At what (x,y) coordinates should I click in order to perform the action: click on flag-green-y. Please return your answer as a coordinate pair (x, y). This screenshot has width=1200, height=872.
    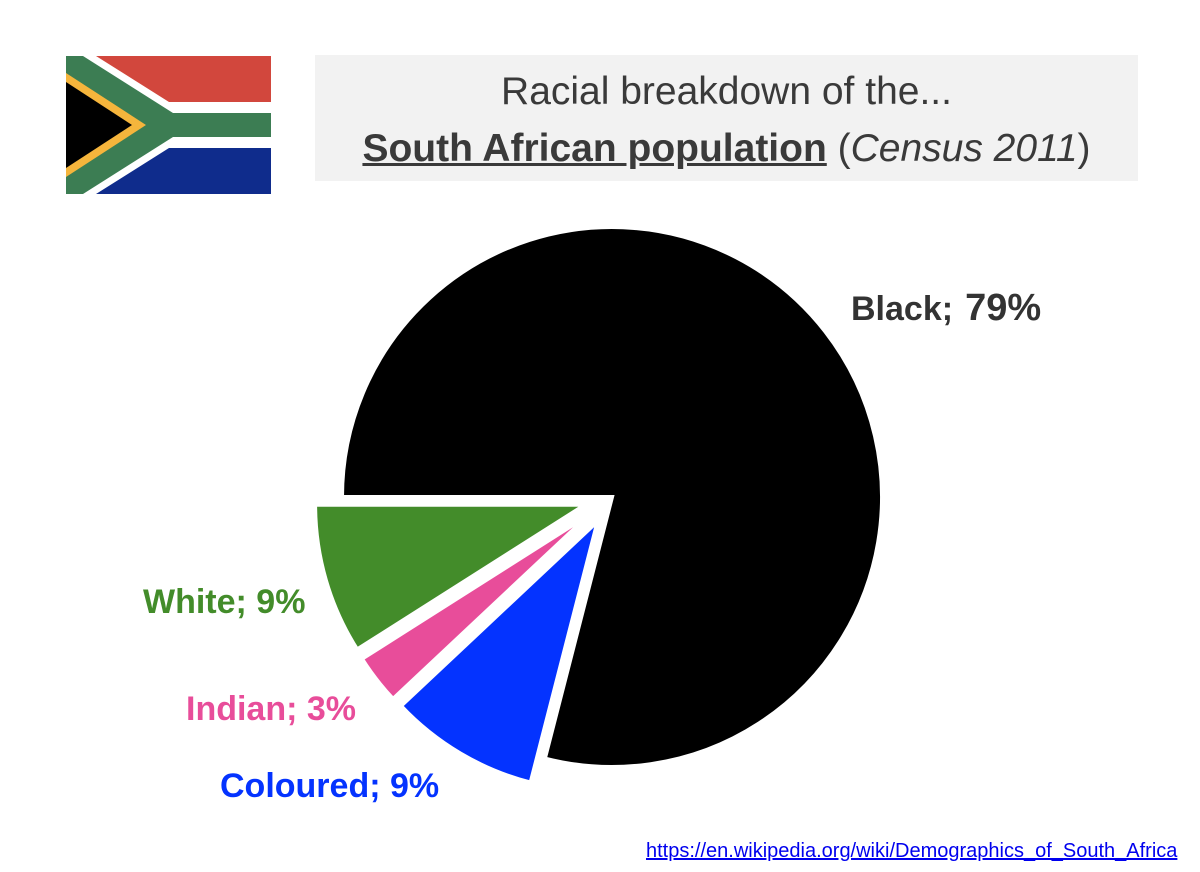
    Looking at the image, I should click on (168, 125).